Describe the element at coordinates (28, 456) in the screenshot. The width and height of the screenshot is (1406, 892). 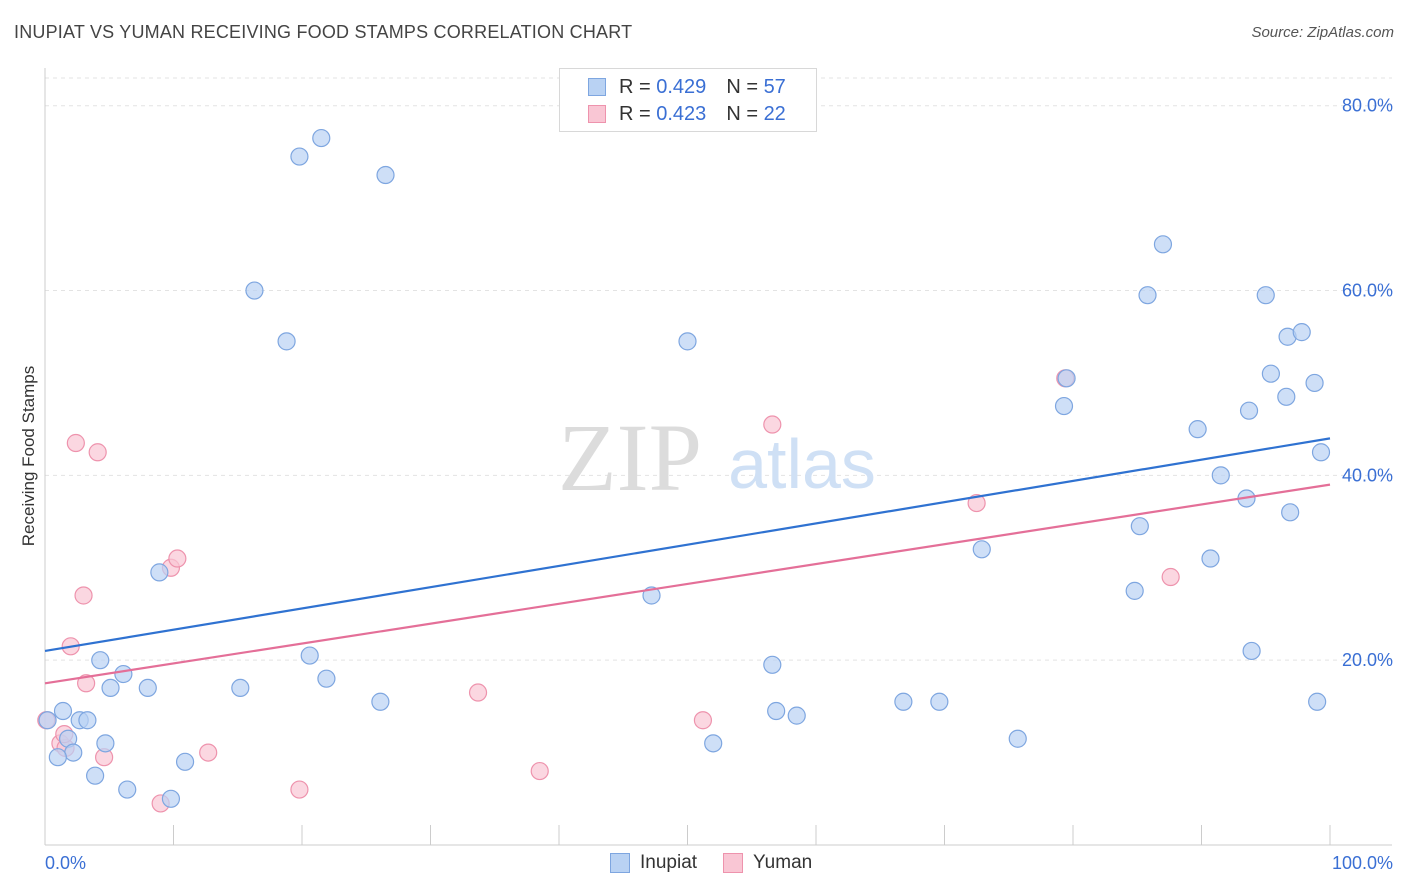
I see `y-axis-label: Receiving Food Stamps` at that location.